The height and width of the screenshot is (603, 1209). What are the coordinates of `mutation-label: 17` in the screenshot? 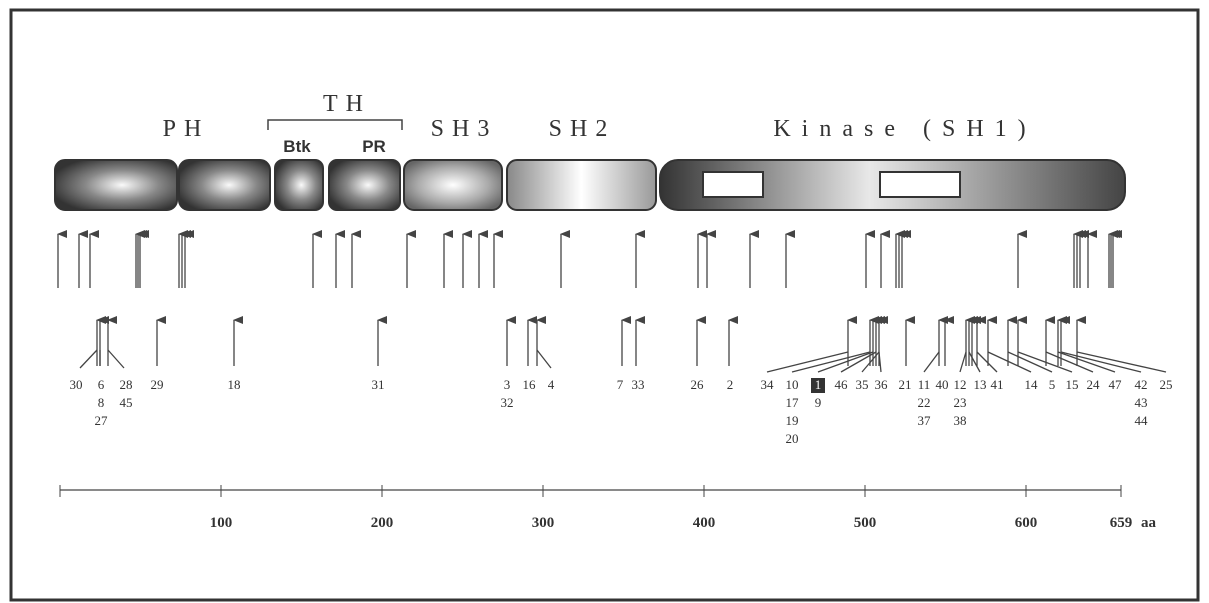 It's located at (793, 402).